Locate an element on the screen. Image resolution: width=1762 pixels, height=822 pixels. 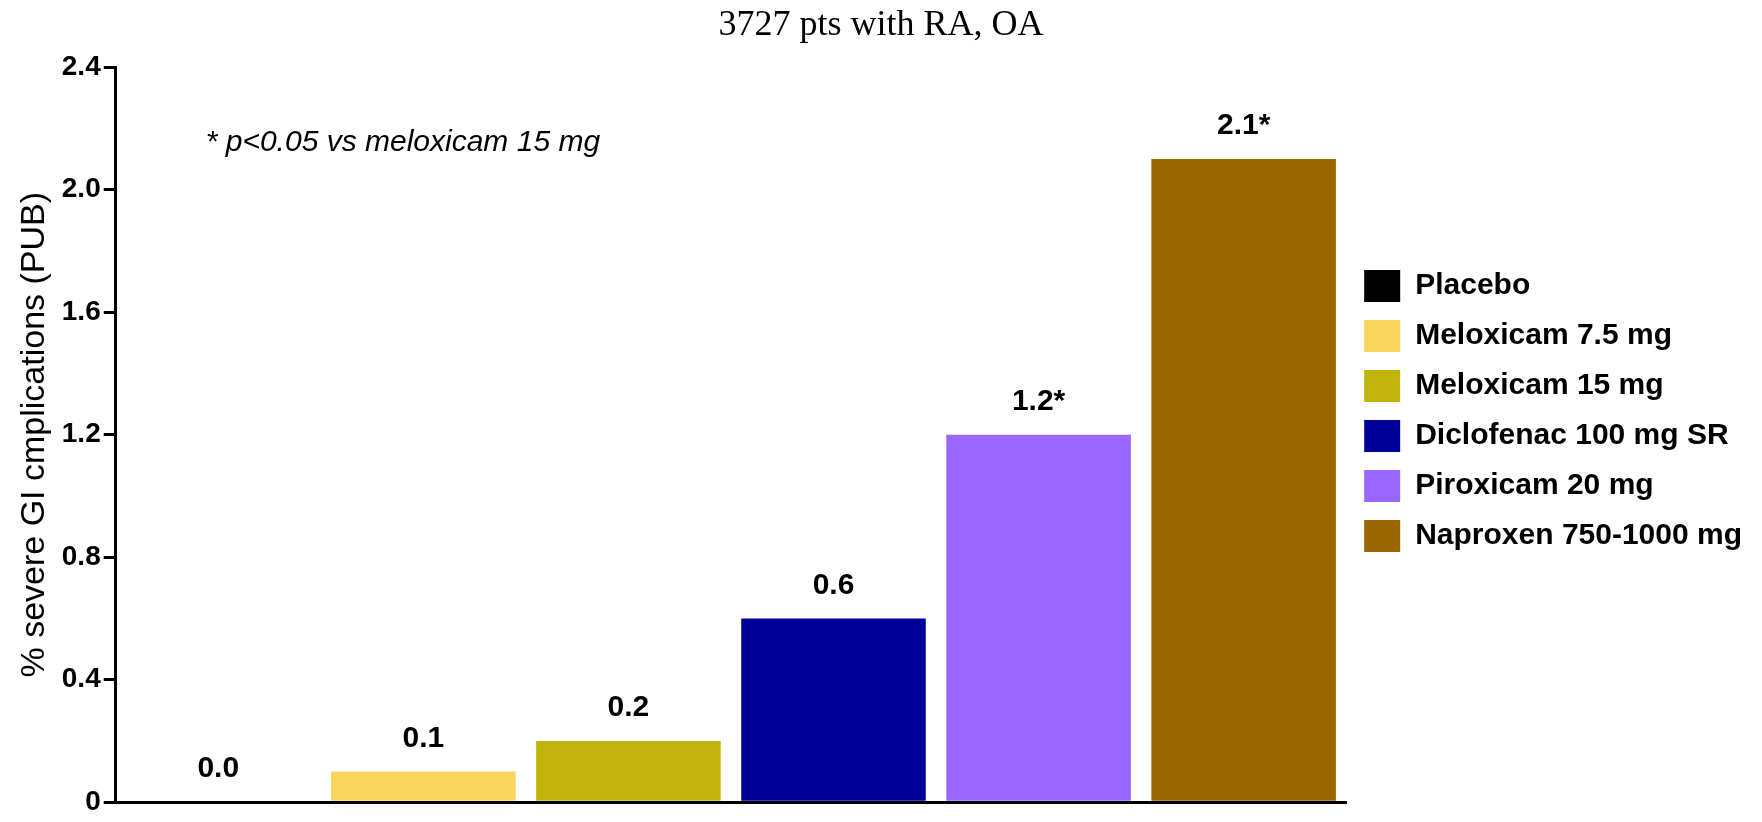
legend-label: Placebo is located at coordinates (1473, 284).